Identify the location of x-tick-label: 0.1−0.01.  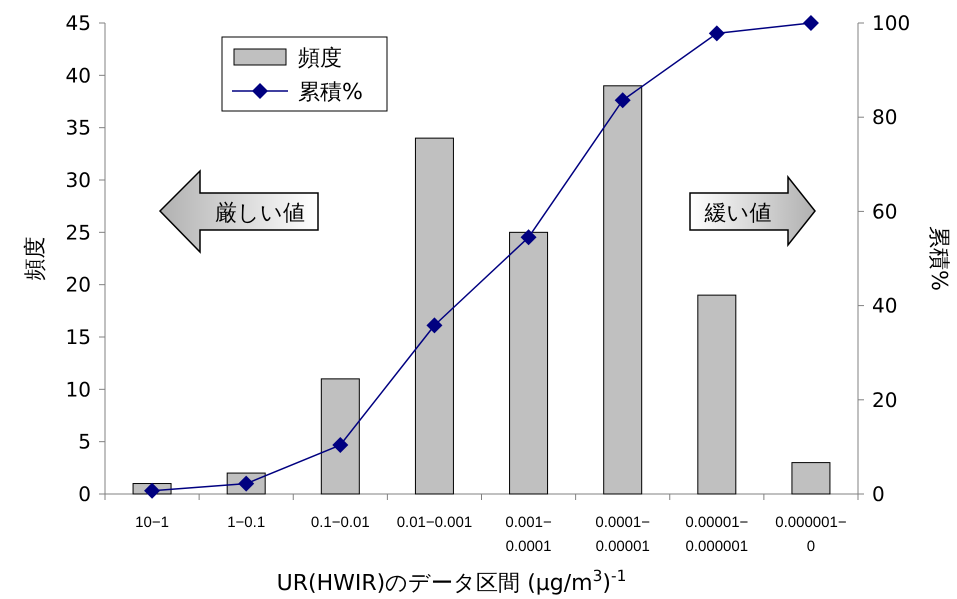
(340, 522).